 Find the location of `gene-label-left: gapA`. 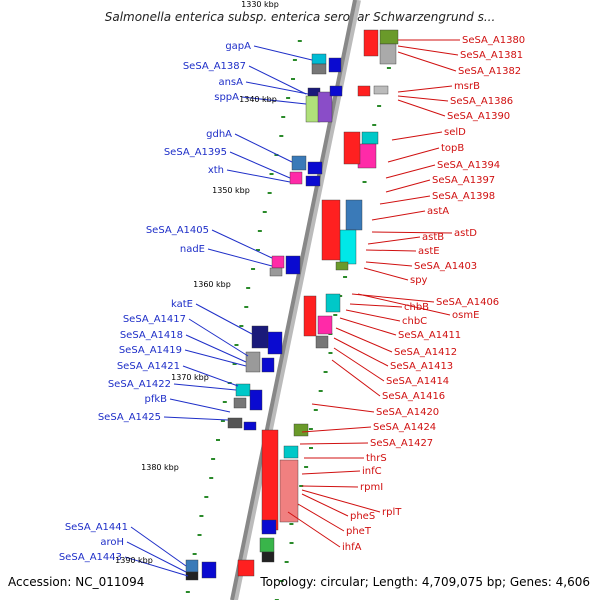

gene-label-left: gapA is located at coordinates (238, 46).